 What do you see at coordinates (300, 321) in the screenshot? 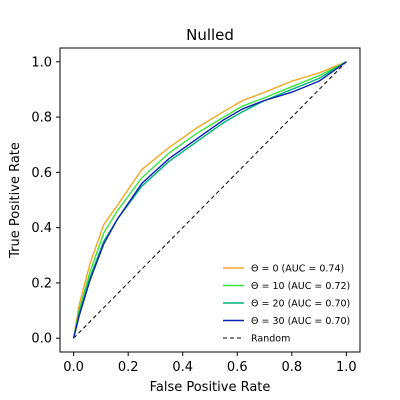
I see `legend-label: Θ = 30 (AUC = 0.70)` at bounding box center [300, 321].